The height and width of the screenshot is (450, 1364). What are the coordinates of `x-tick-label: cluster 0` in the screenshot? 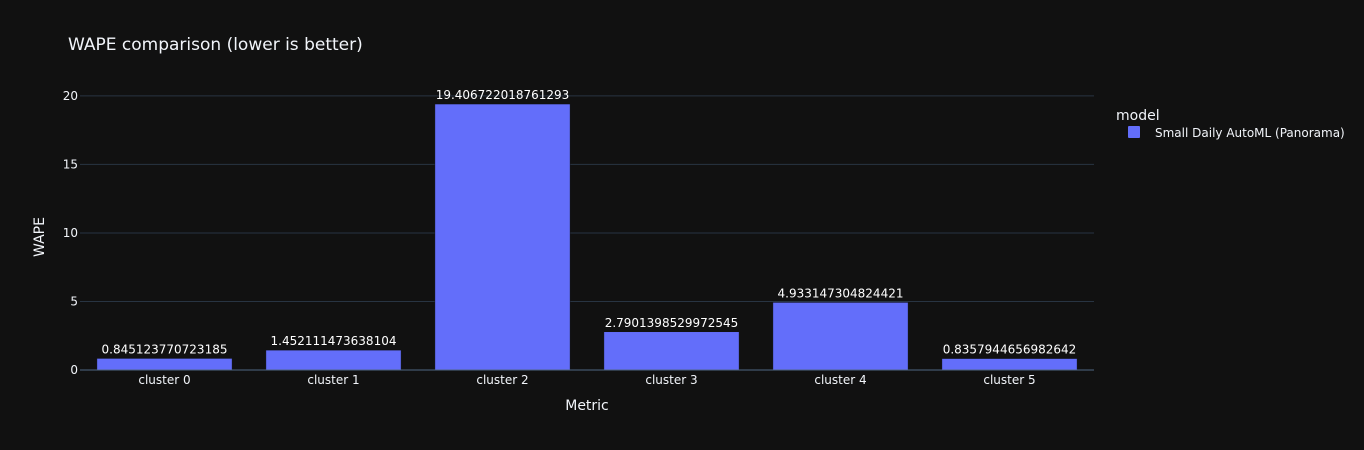 It's located at (164, 380).